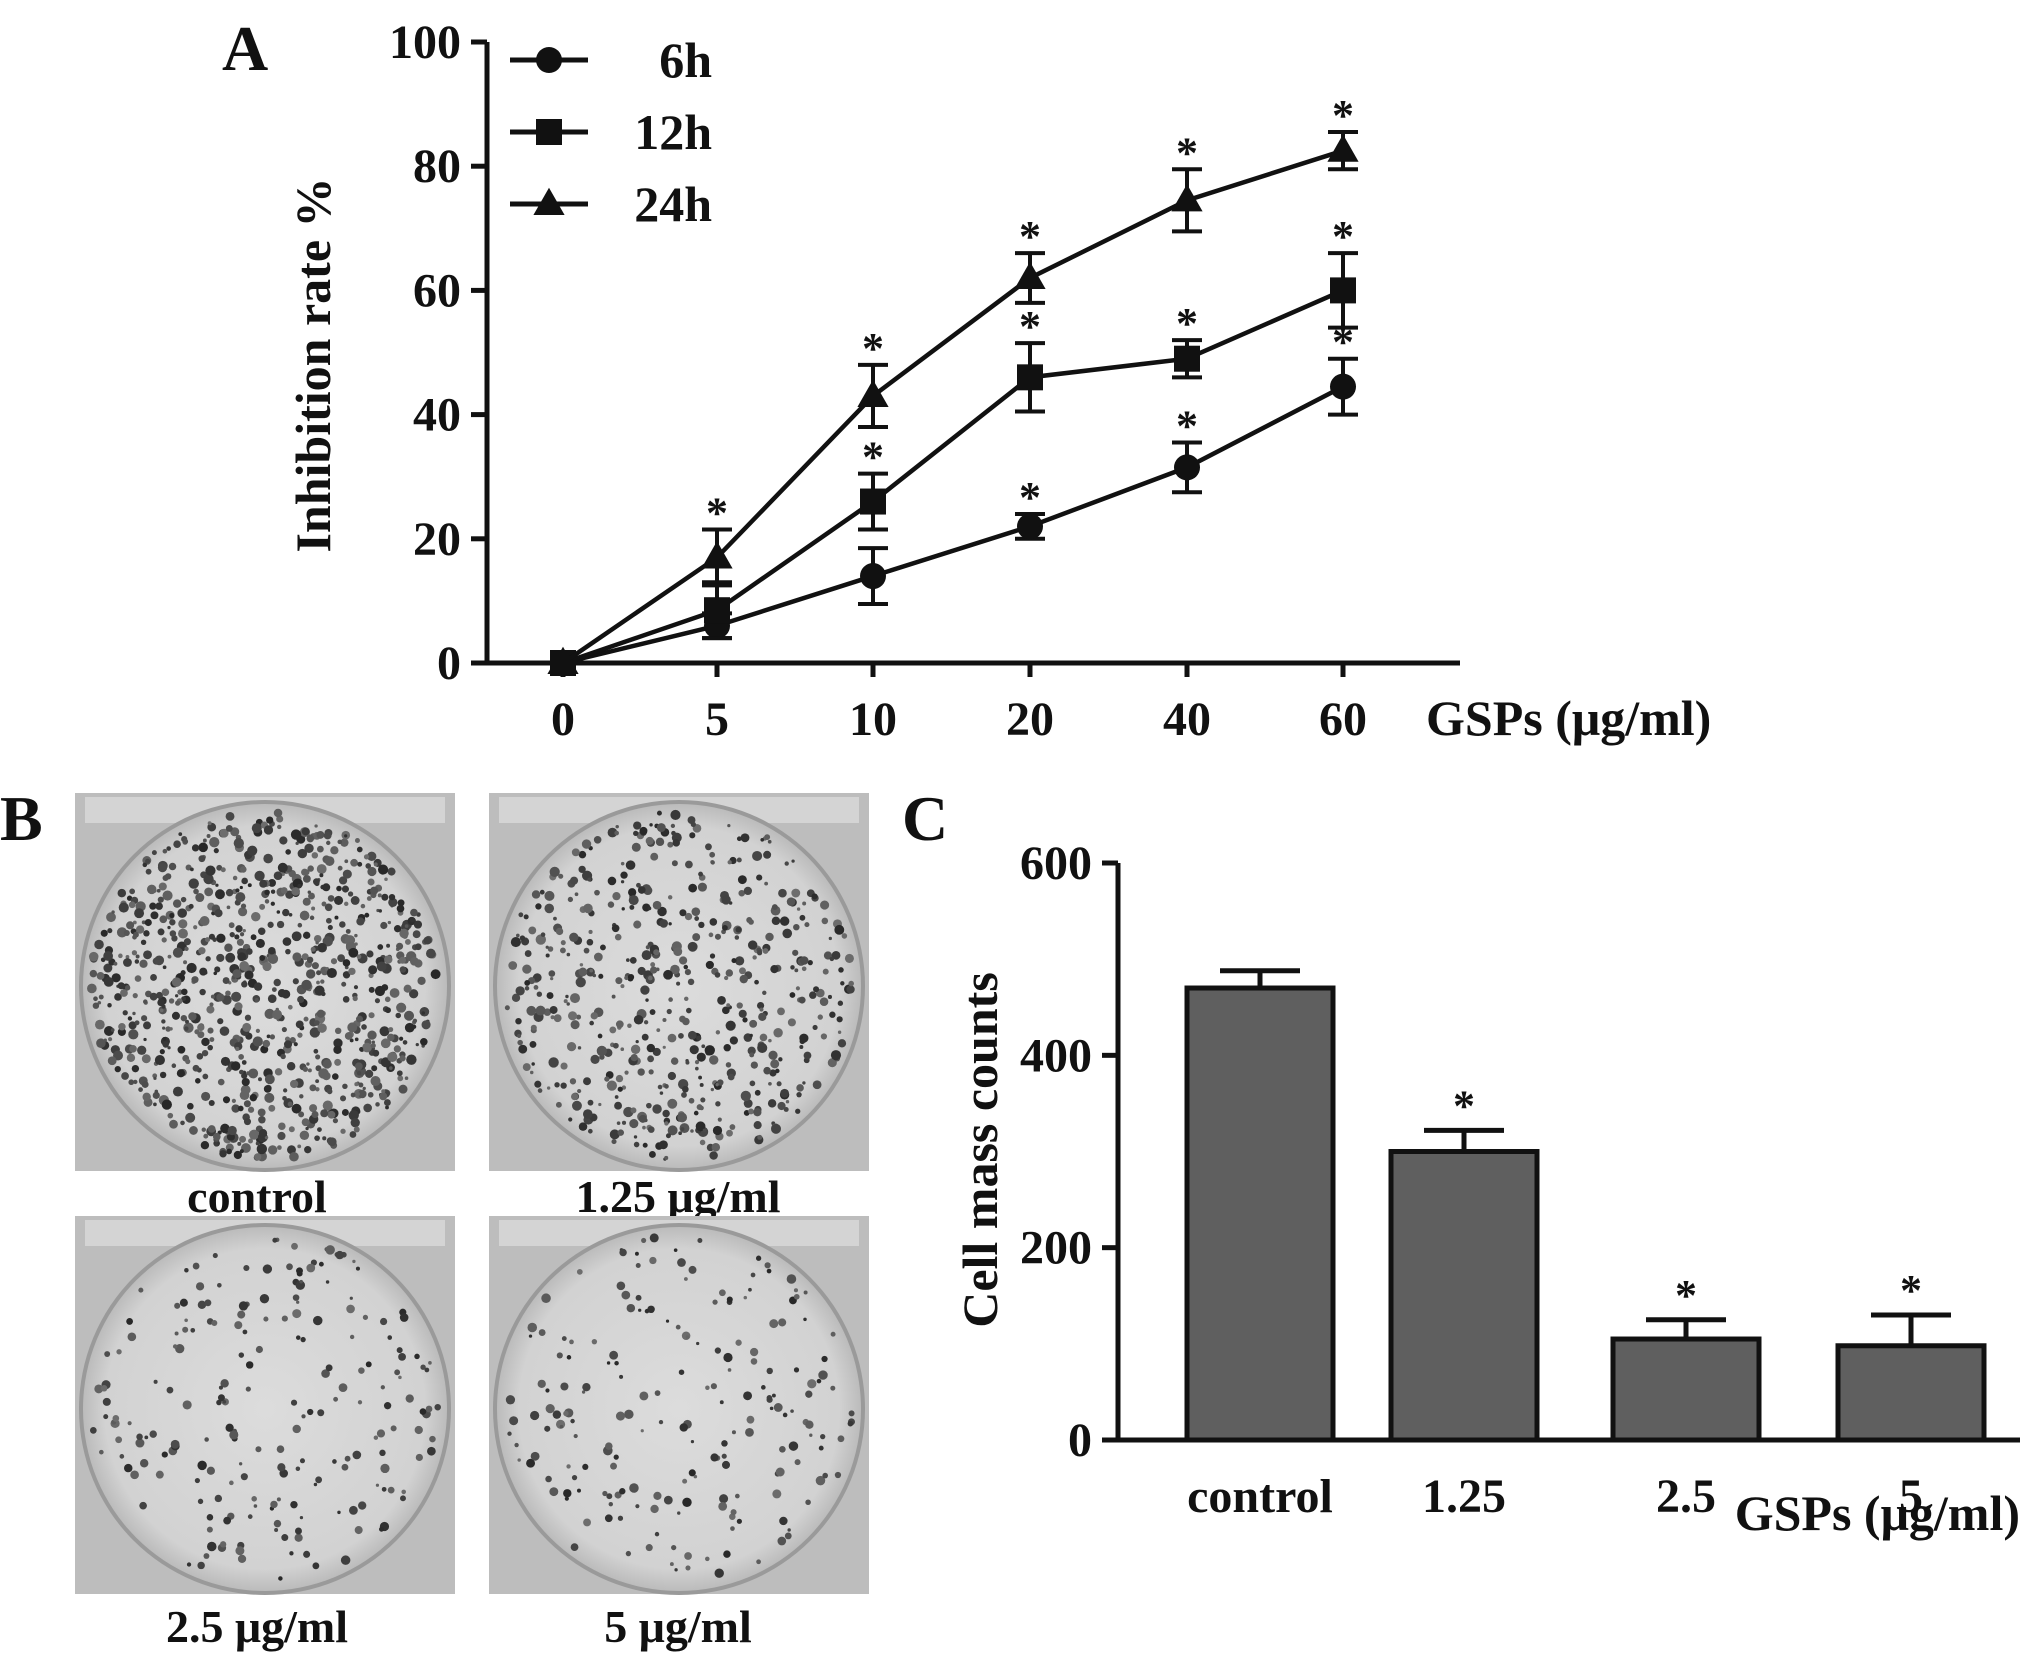 The image size is (2031, 1661). What do you see at coordinates (678, 1196) in the screenshot?
I see `plate-caption-1-25: 1.25 μg/ml` at bounding box center [678, 1196].